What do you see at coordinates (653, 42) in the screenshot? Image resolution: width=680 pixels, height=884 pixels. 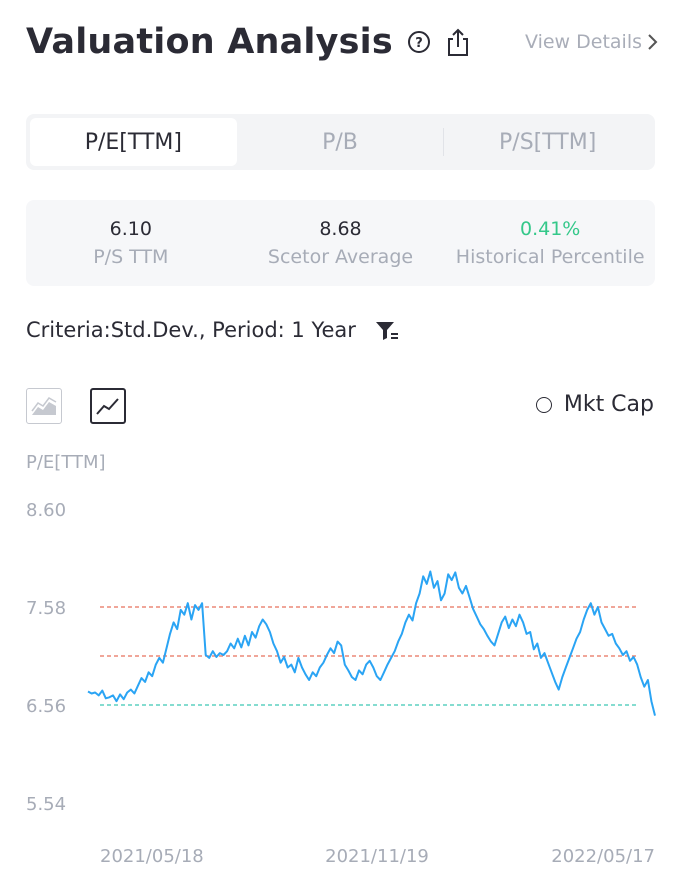 I see `chevron-right-icon` at bounding box center [653, 42].